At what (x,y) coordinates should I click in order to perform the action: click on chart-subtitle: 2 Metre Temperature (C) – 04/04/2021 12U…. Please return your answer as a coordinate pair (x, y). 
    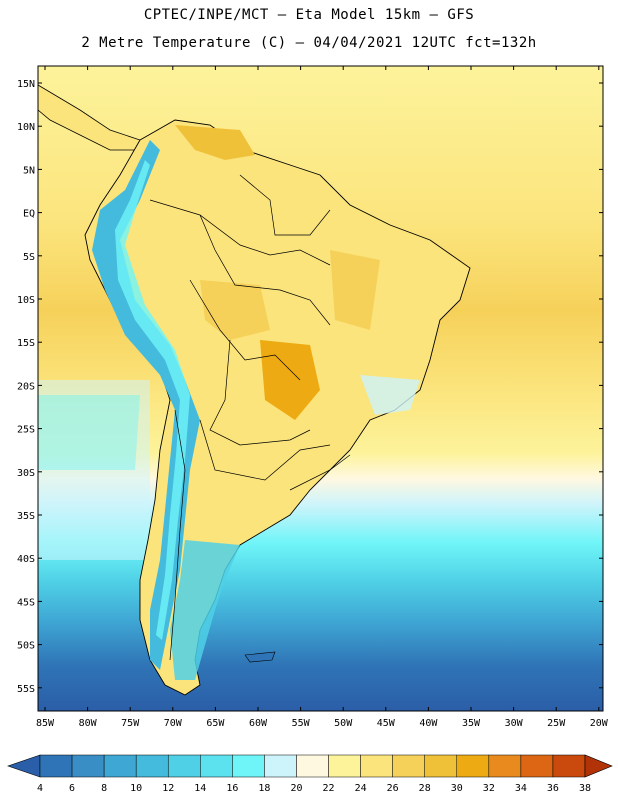
    Looking at the image, I should click on (309, 43).